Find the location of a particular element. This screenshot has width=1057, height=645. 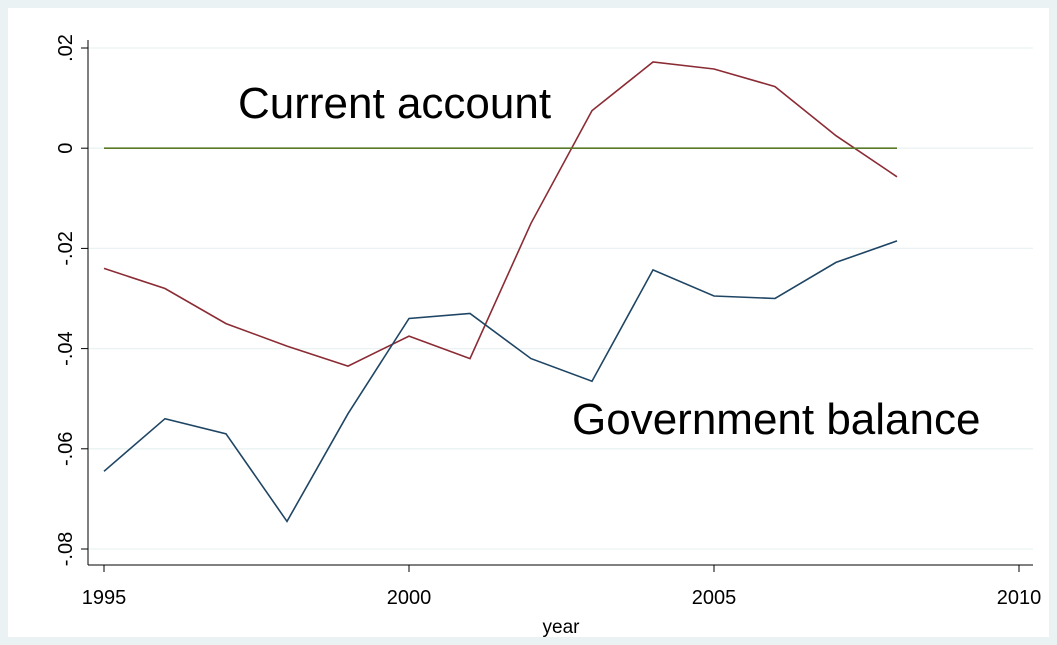

y-tick-label: -.04 is located at coordinates (66, 348).